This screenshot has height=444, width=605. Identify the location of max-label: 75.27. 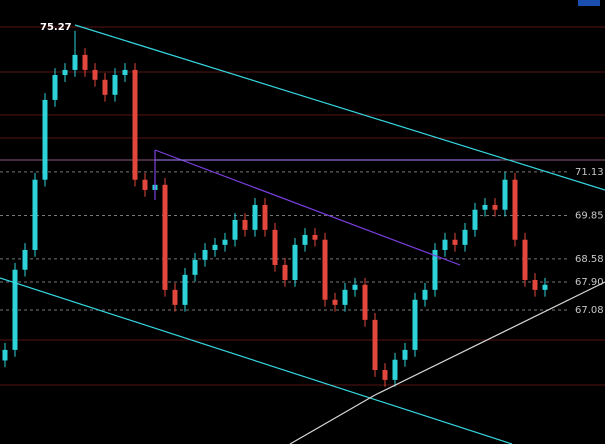
(56, 27).